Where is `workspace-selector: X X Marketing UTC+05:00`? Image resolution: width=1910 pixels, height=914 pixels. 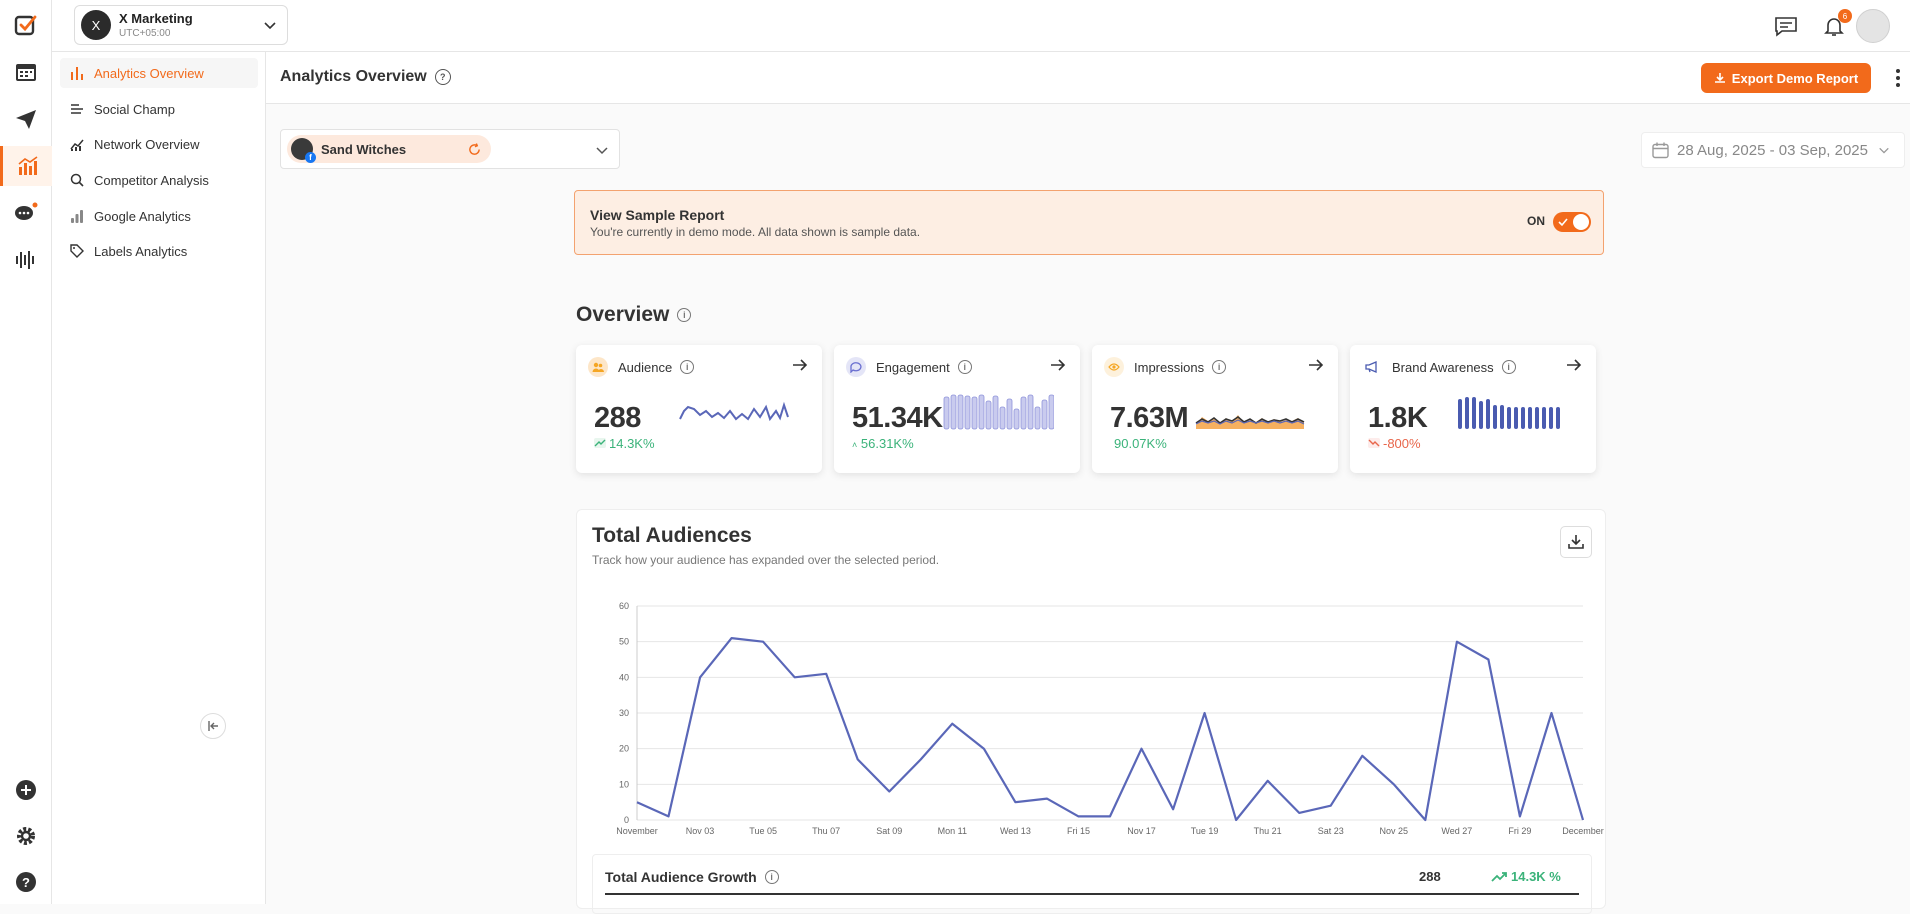
workspace-selector: X X Marketing UTC+05:00 is located at coordinates (181, 25).